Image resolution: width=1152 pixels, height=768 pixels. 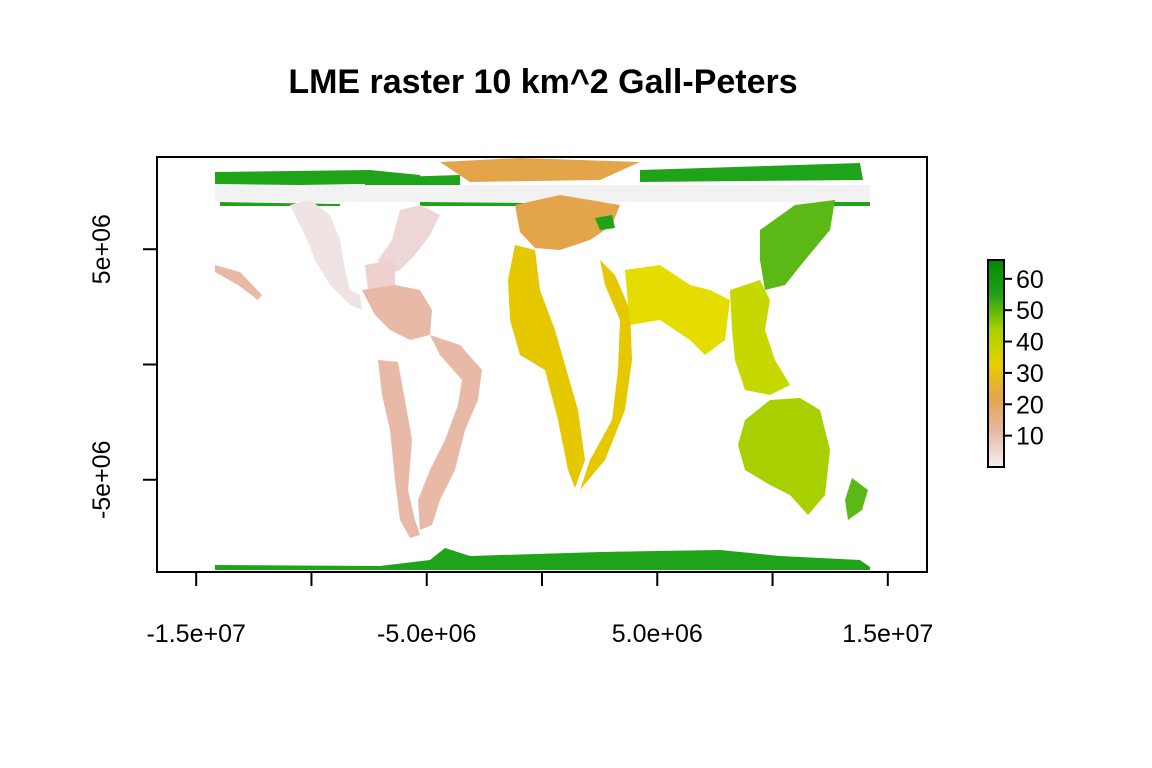 What do you see at coordinates (540, 170) in the screenshot?
I see `arctic-band-barents` at bounding box center [540, 170].